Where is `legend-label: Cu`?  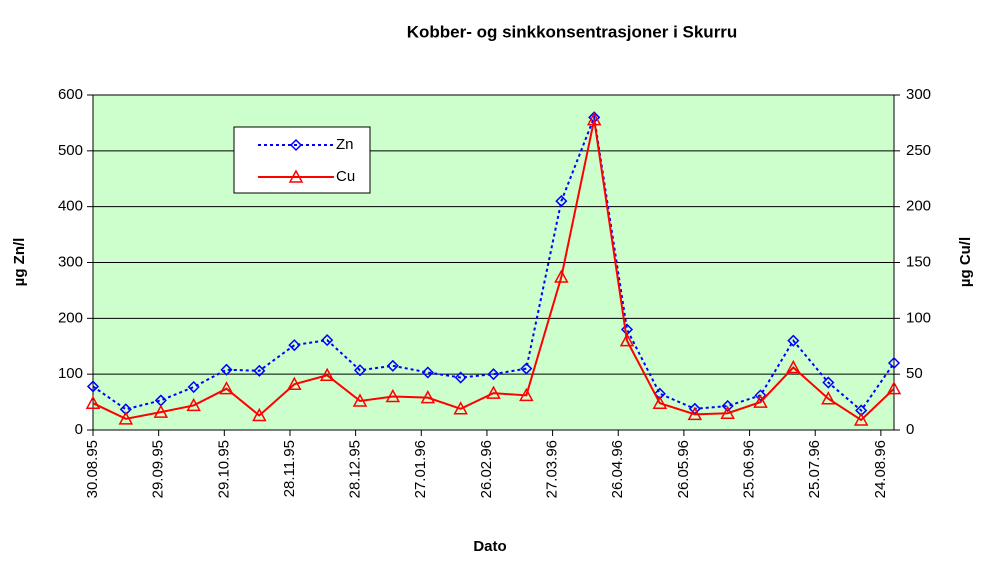 legend-label: Cu is located at coordinates (345, 176).